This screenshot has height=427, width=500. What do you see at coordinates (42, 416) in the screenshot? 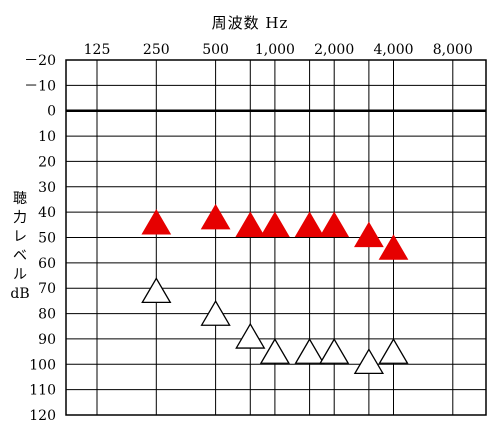
I see `y-tick-label: 120` at bounding box center [42, 416].